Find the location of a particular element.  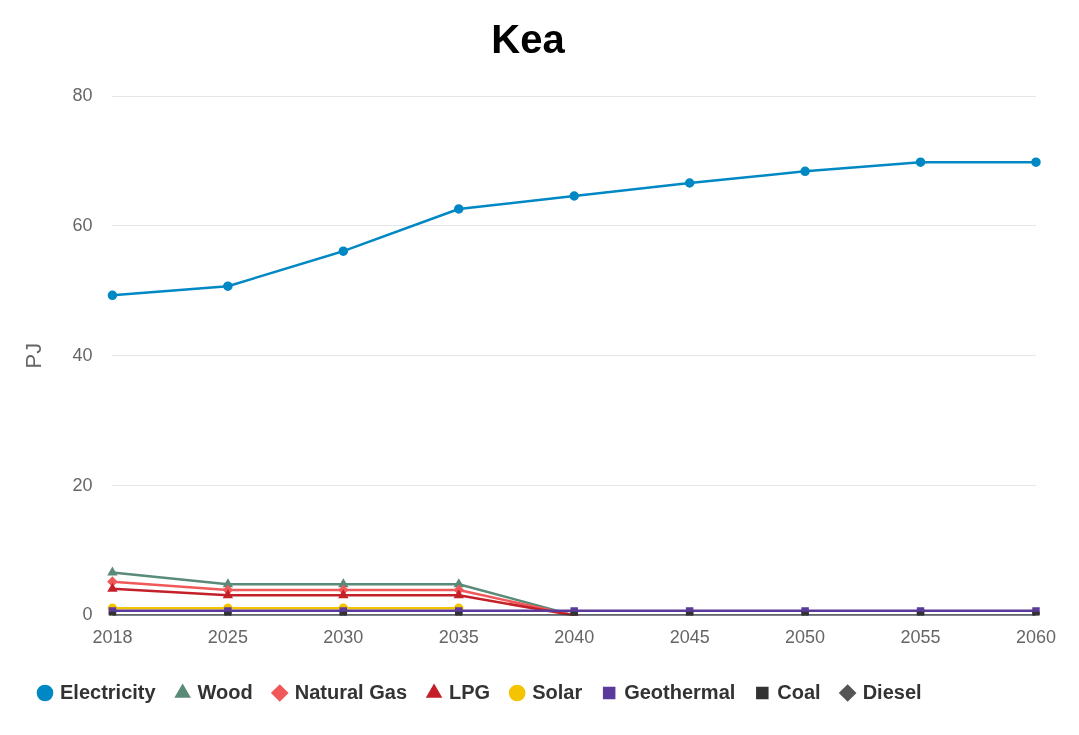

x-tick-label: 2035 is located at coordinates (458, 637).